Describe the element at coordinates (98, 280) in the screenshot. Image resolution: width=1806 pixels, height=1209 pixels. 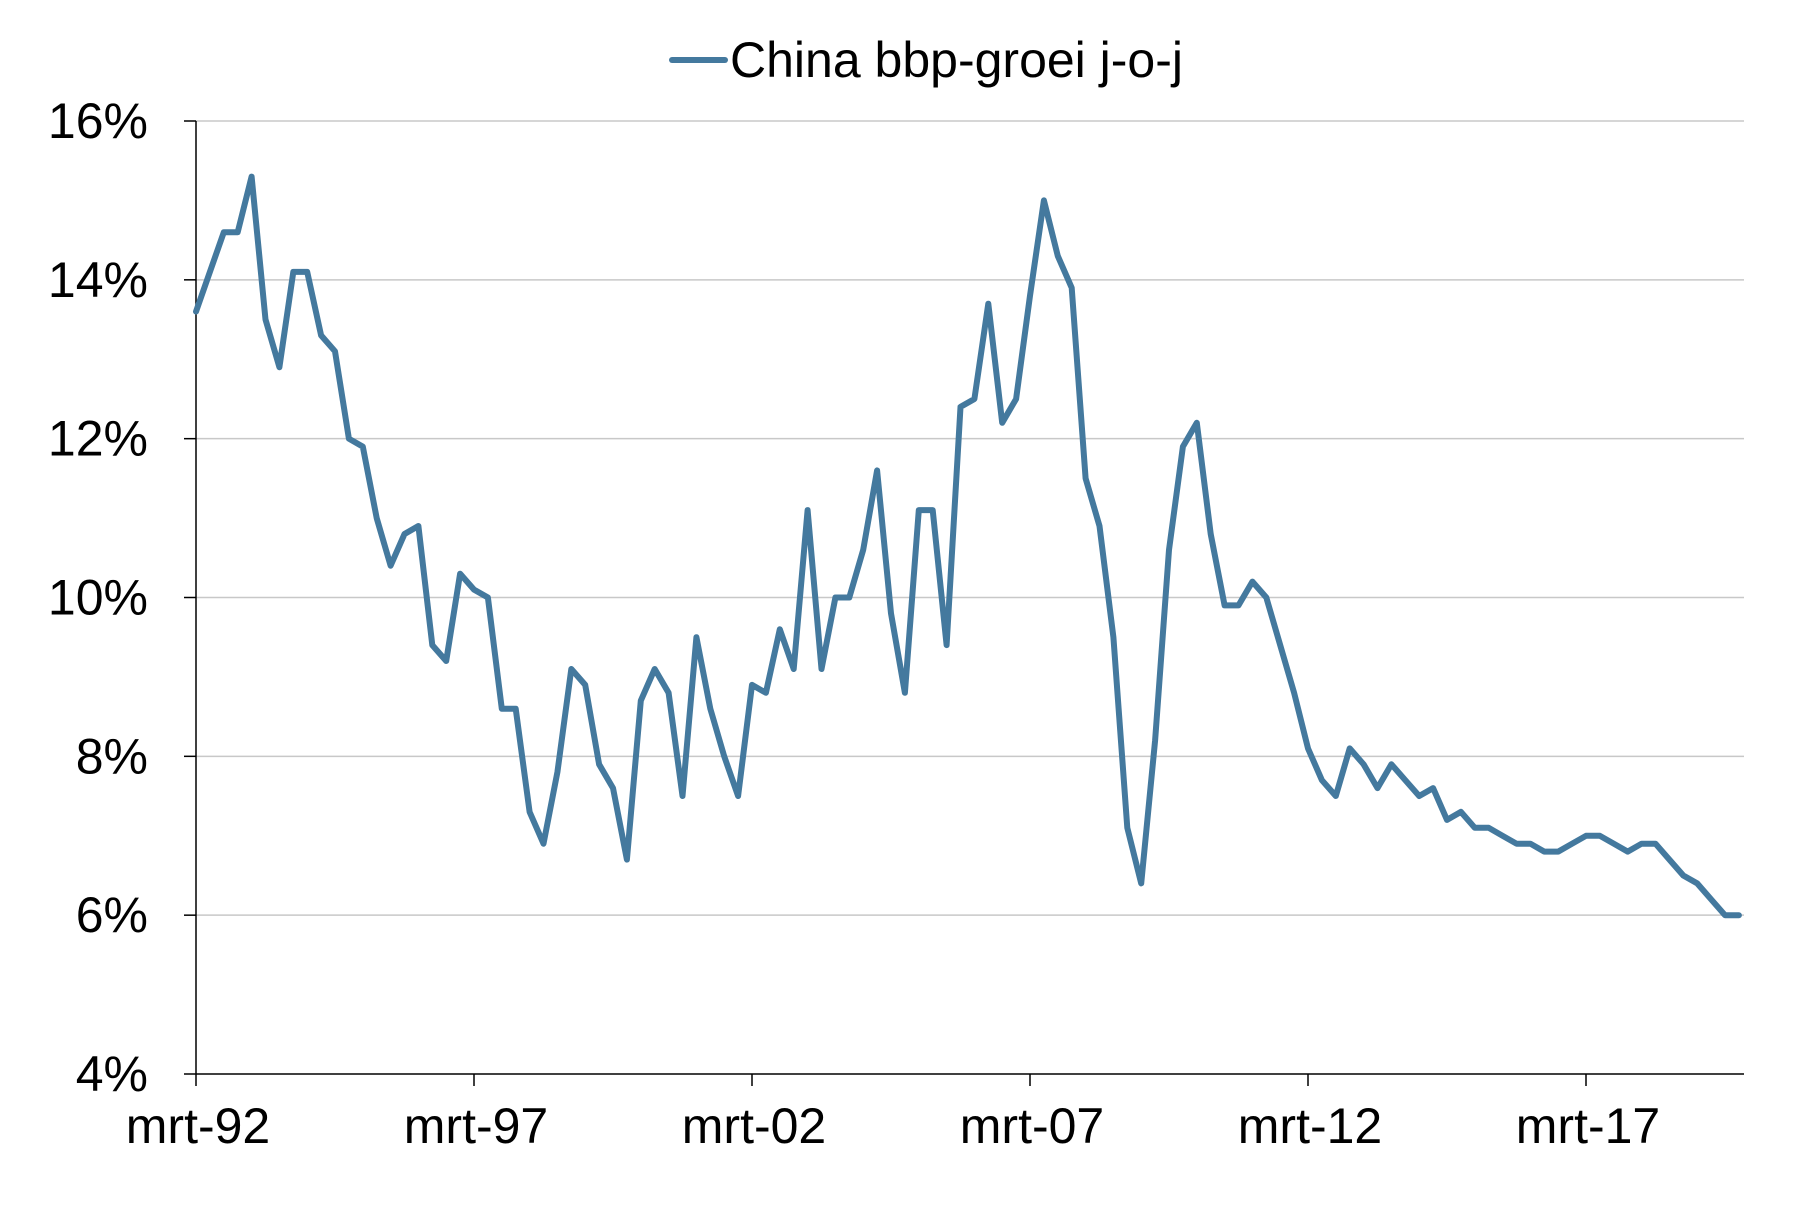
I see `y-tick-label: 14%` at that location.